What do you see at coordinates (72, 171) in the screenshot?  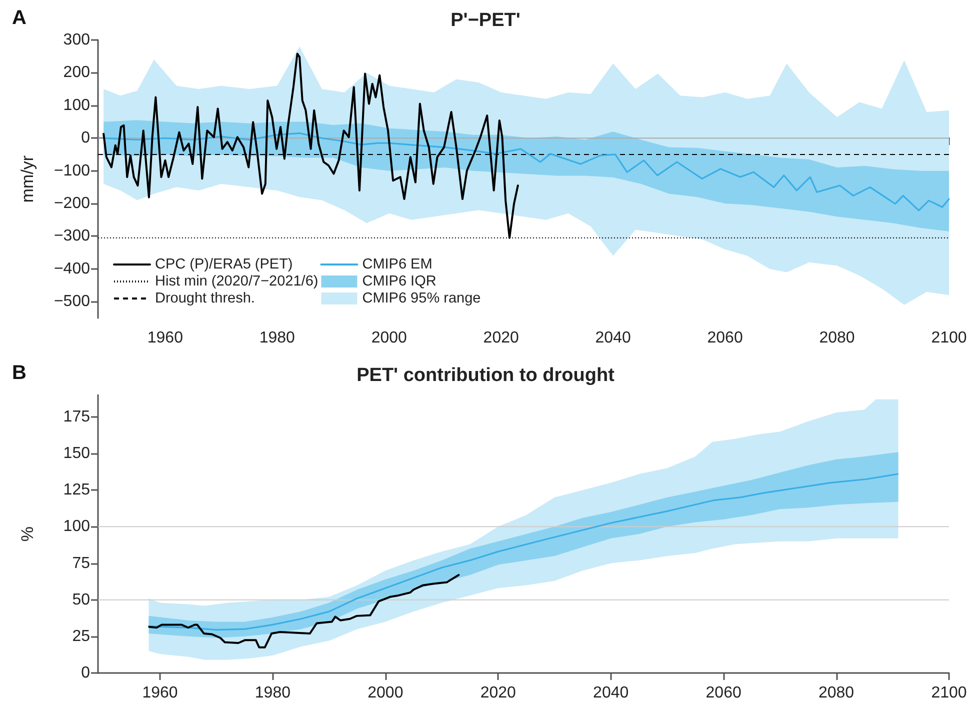 I see `y-tick-label: −100` at bounding box center [72, 171].